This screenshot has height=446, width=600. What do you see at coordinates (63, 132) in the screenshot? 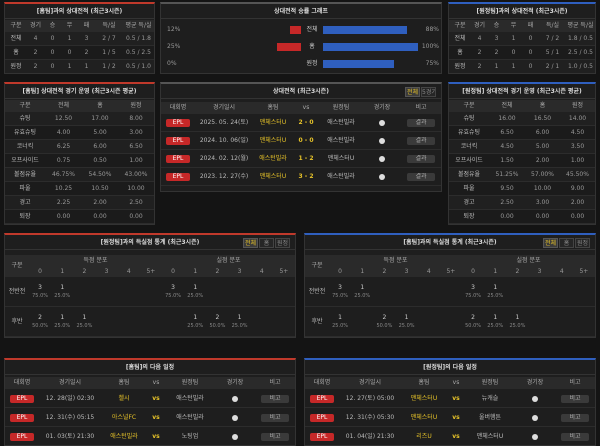
I see `table-cell: 4.00` at bounding box center [63, 132].